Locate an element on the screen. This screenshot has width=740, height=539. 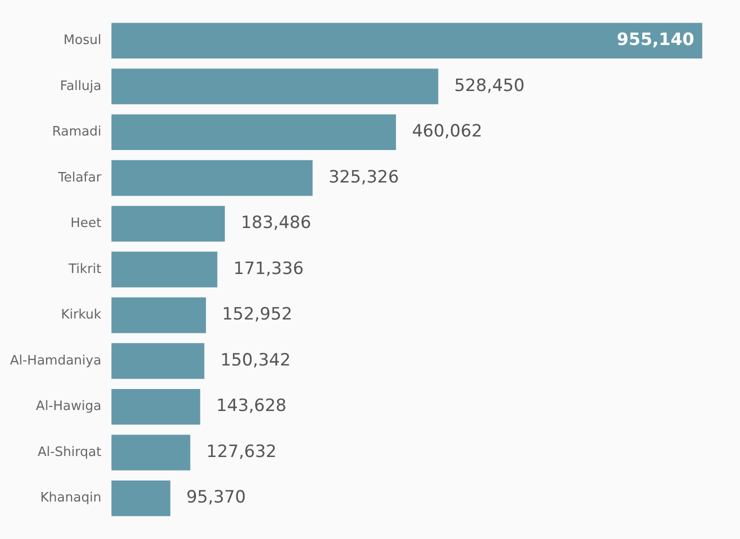
data-label: 955,140 is located at coordinates (655, 40).